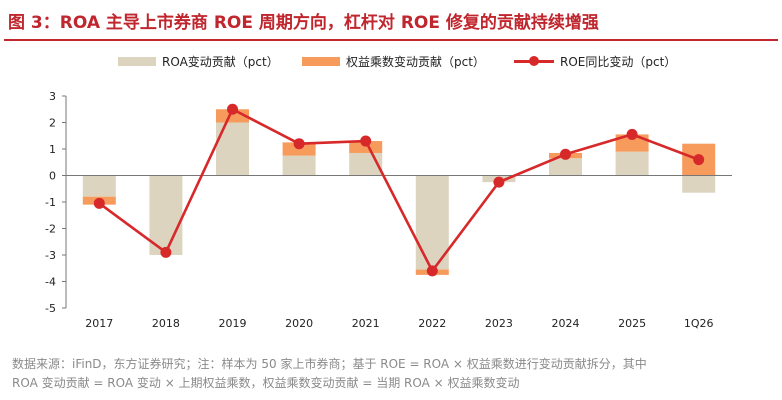 This screenshot has width=782, height=400. I want to click on x-tick-label: 2020, so click(299, 323).